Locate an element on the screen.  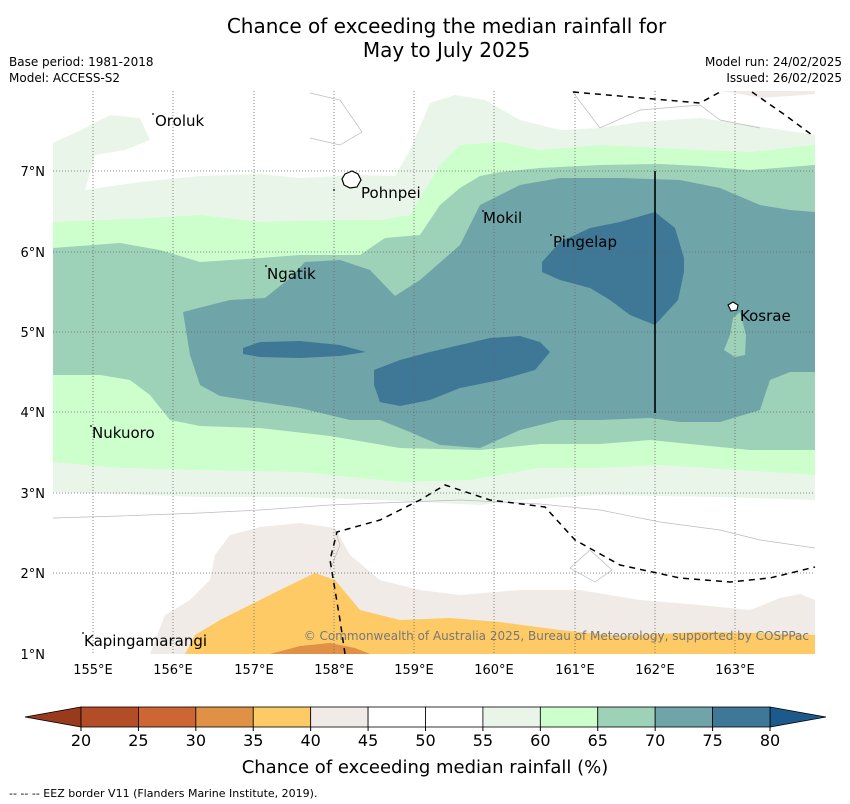
contour-75-a is located at coordinates (304, 349).